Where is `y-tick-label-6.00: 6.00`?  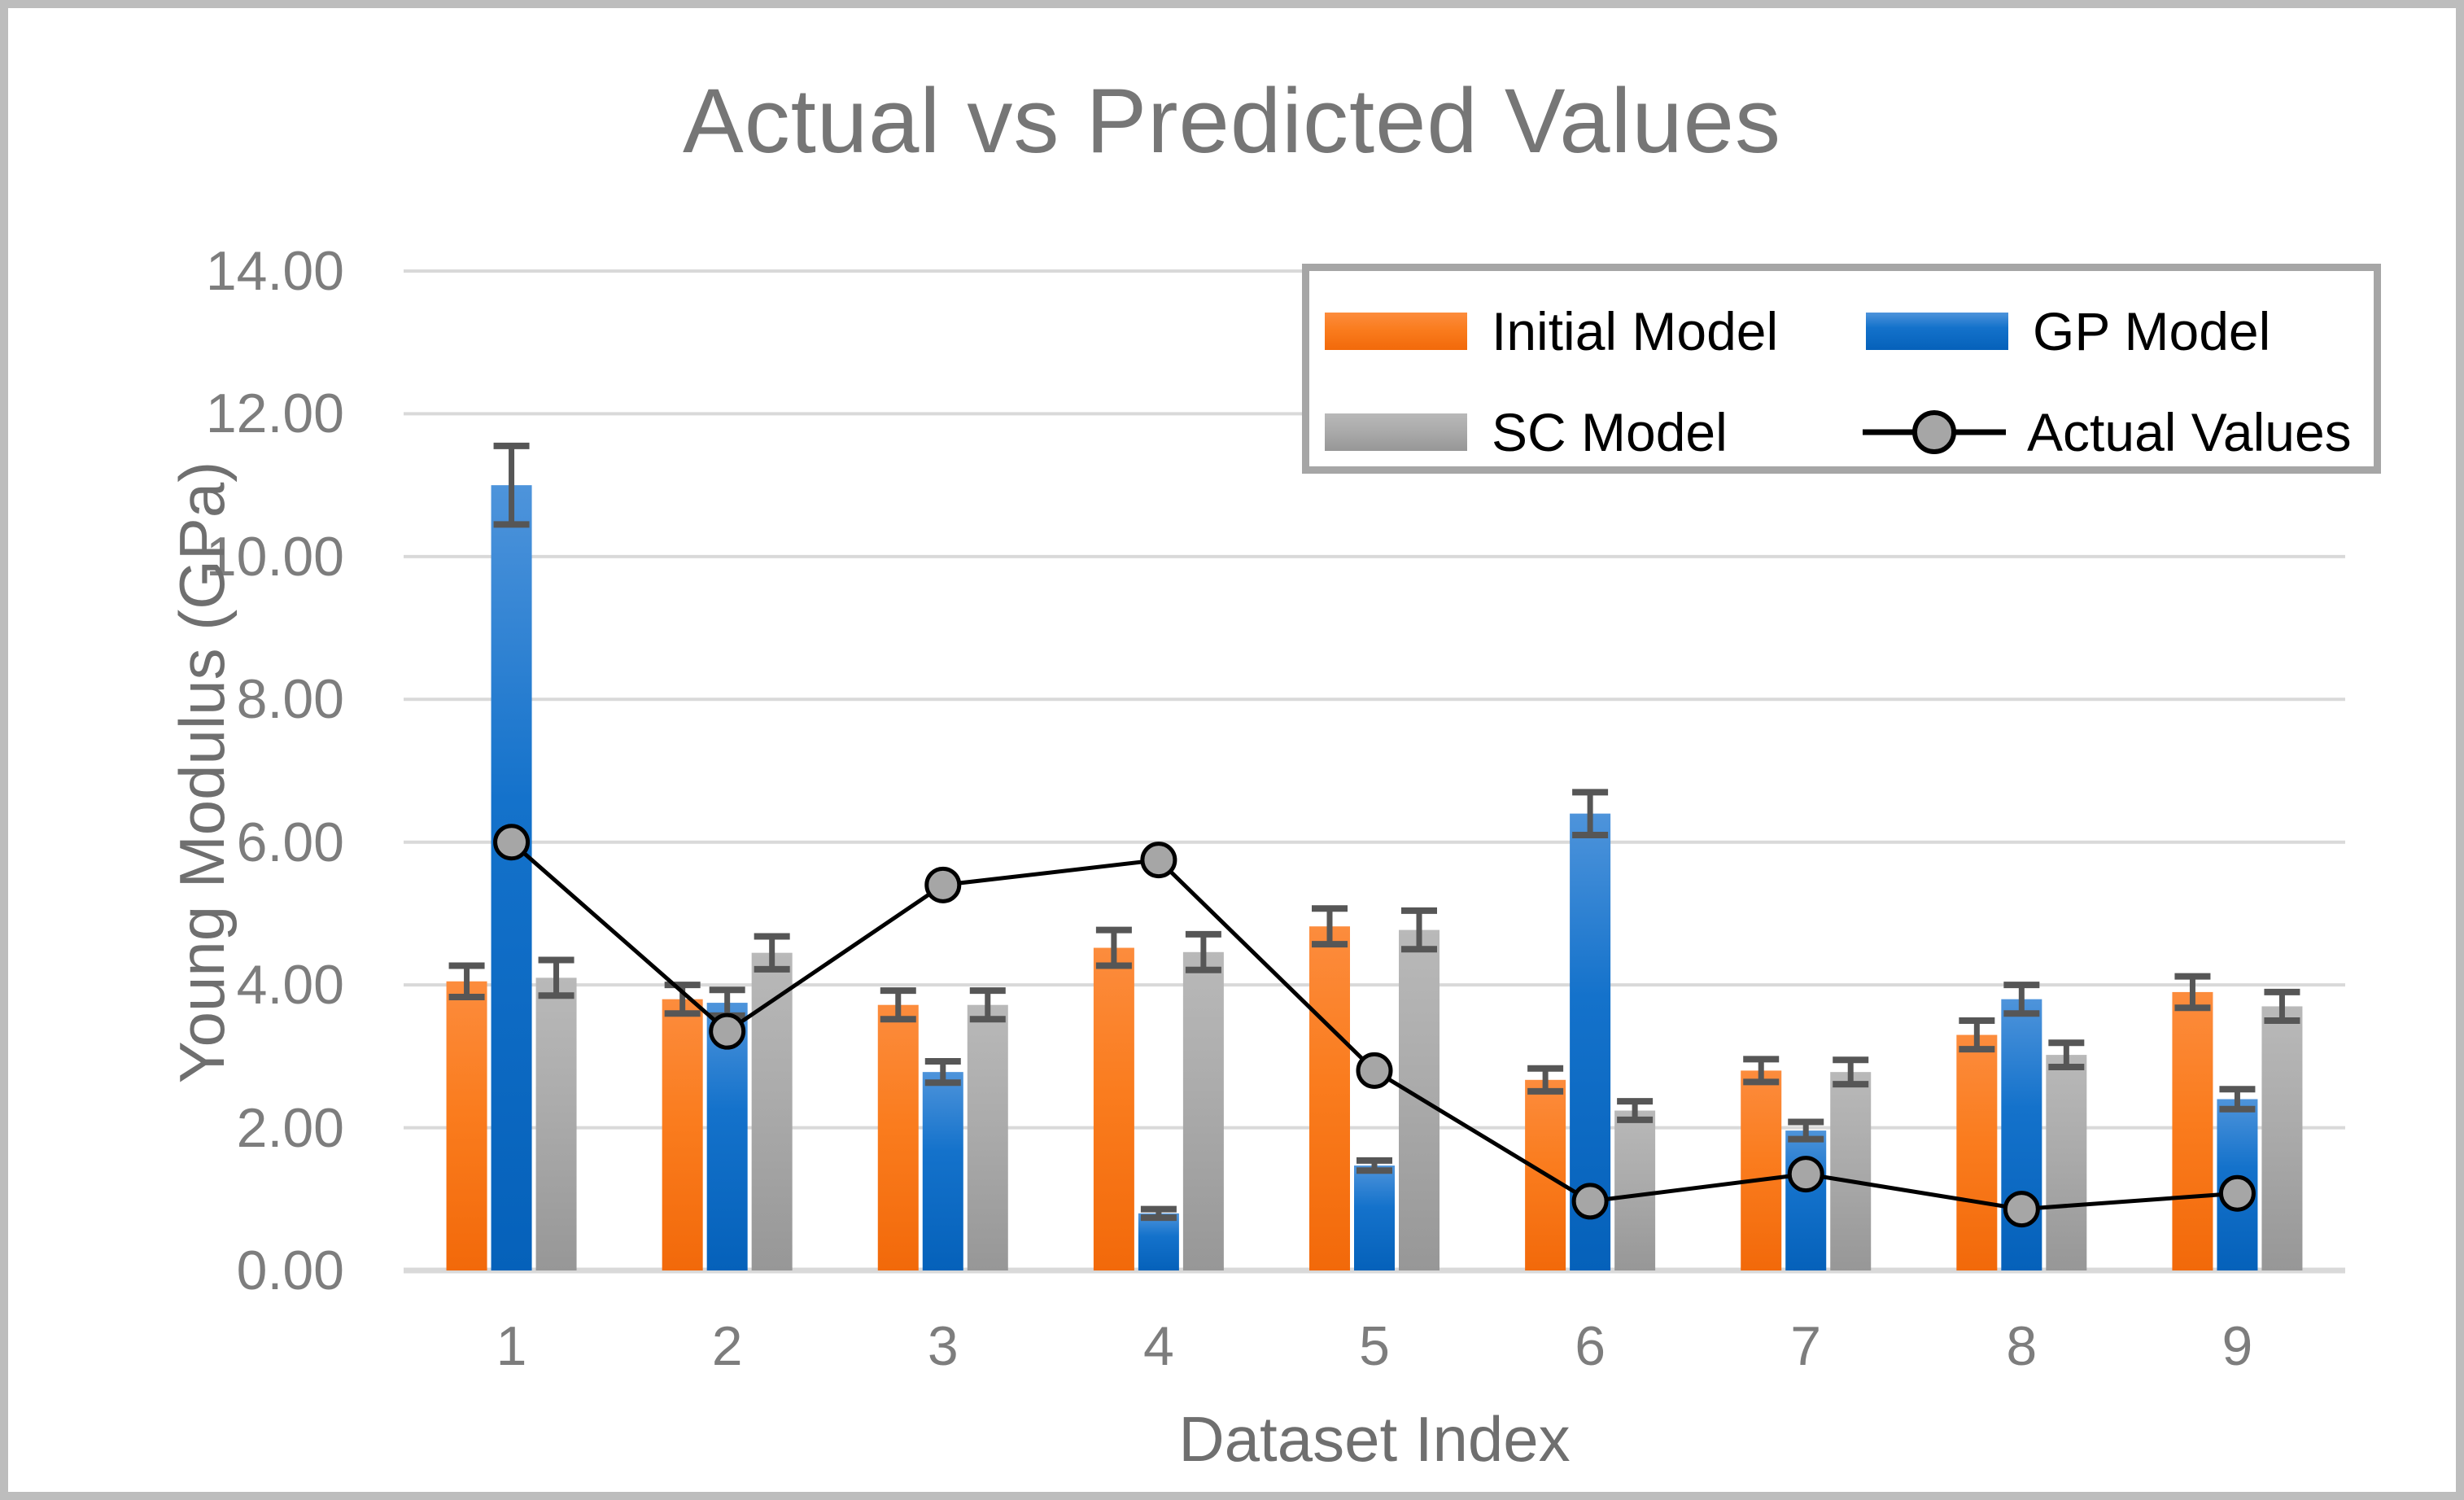
y-tick-label-6.00: 6.00 is located at coordinates (290, 842).